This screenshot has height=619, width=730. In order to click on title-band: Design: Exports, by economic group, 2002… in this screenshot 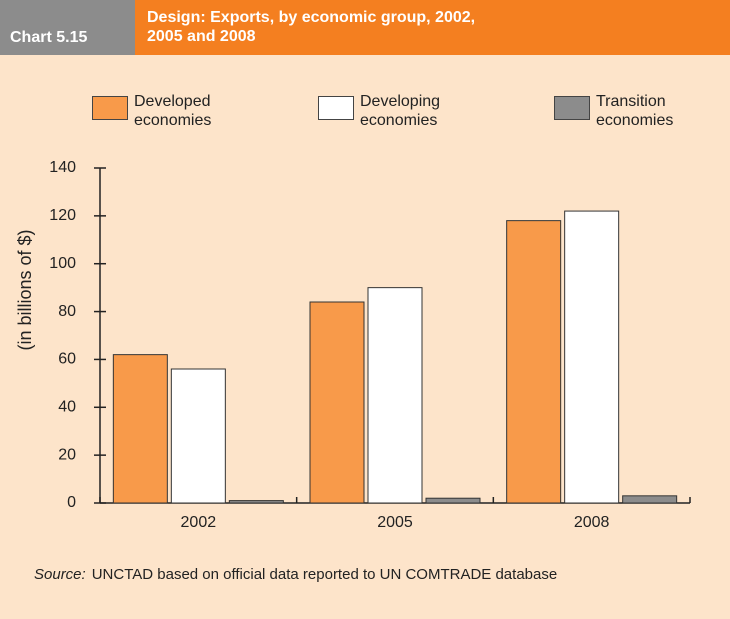, I will do `click(432, 27)`.